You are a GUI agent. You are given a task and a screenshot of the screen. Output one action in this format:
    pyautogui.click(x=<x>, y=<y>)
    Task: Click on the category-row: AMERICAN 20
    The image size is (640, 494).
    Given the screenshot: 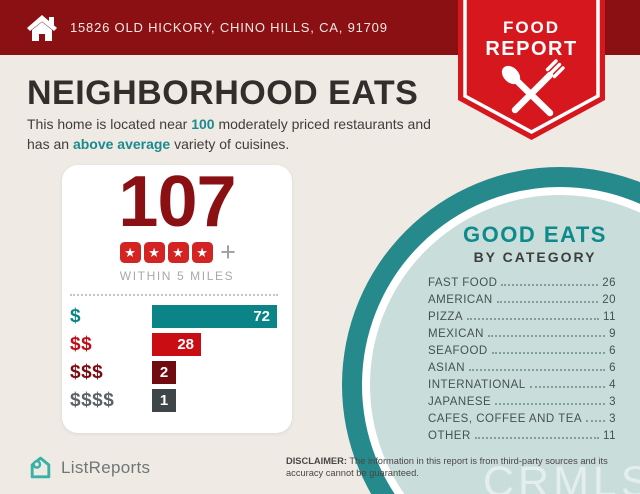 What is the action you would take?
    pyautogui.click(x=522, y=302)
    